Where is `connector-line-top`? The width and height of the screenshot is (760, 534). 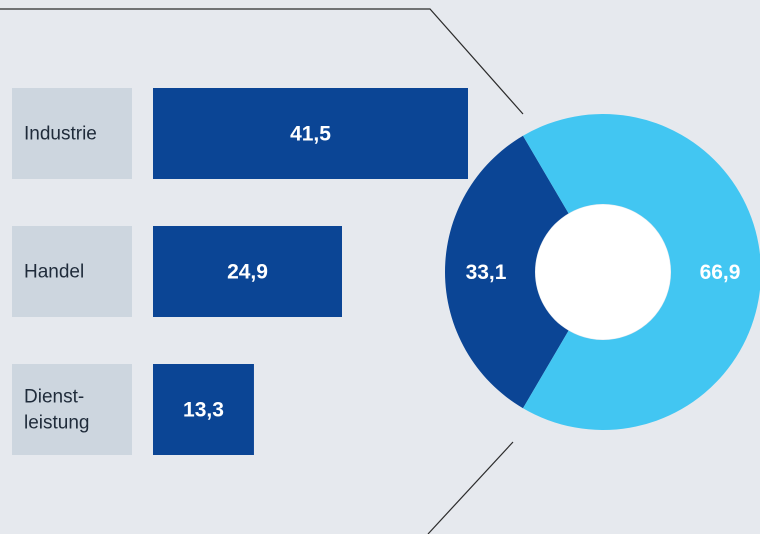
connector-line-top is located at coordinates (262, 61).